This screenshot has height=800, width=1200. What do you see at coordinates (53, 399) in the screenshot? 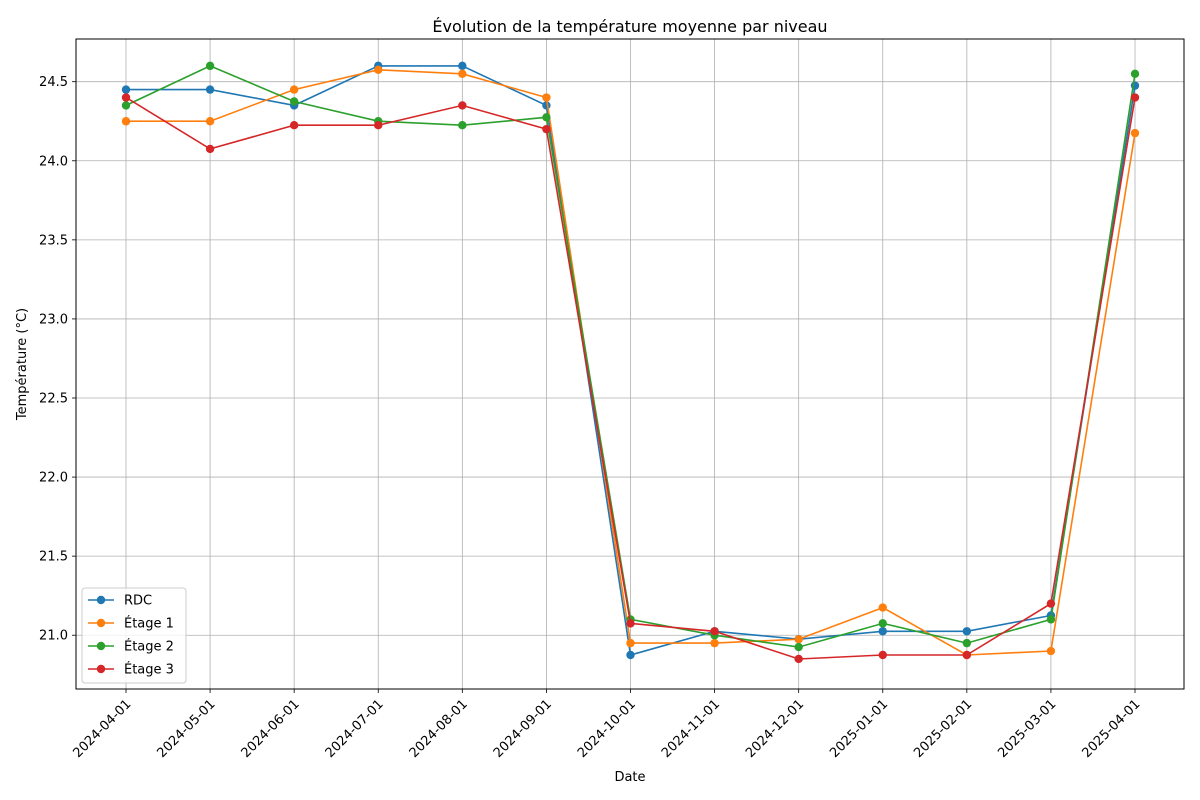
I see `y-tick-label: 22.5` at bounding box center [53, 399].